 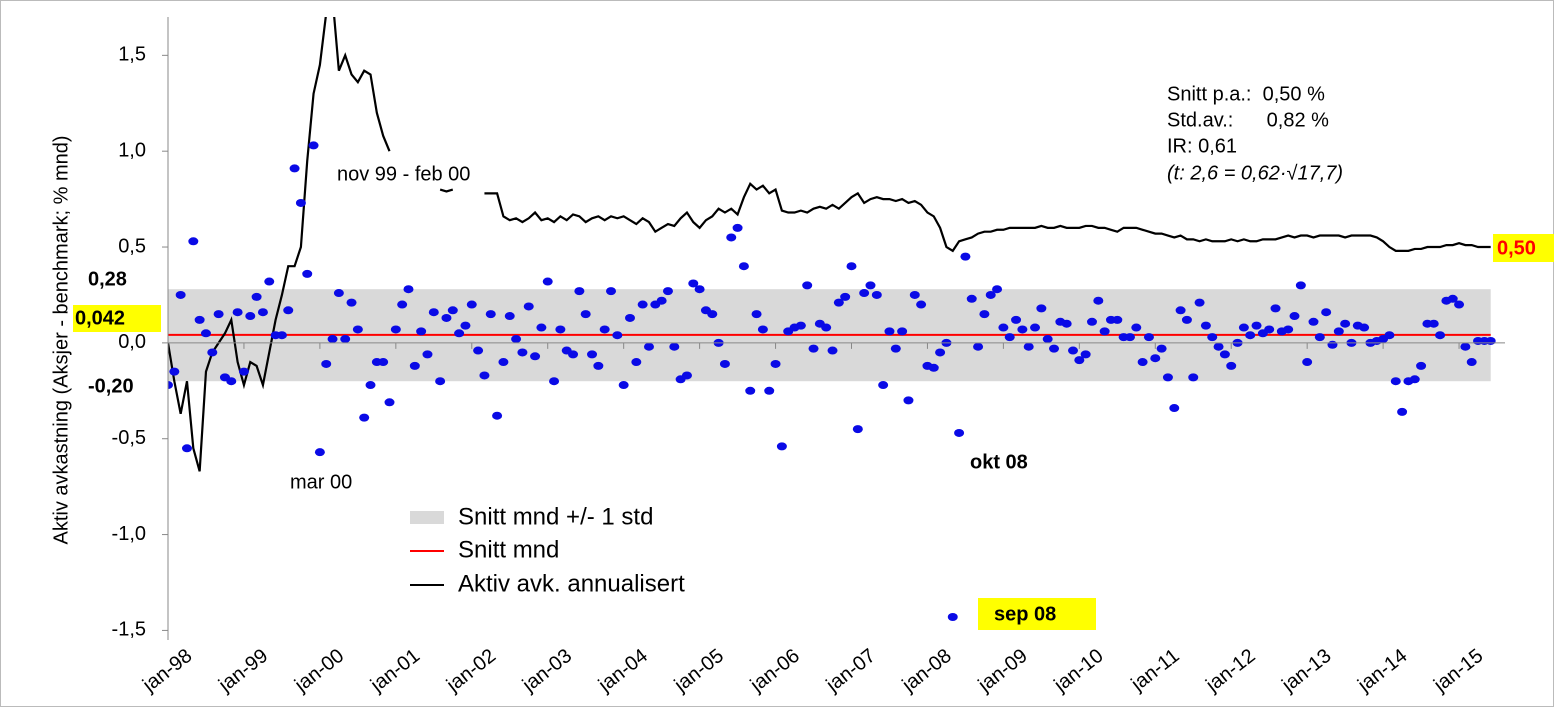 I want to click on x-tick-label: jan-04, so click(x=623, y=671).